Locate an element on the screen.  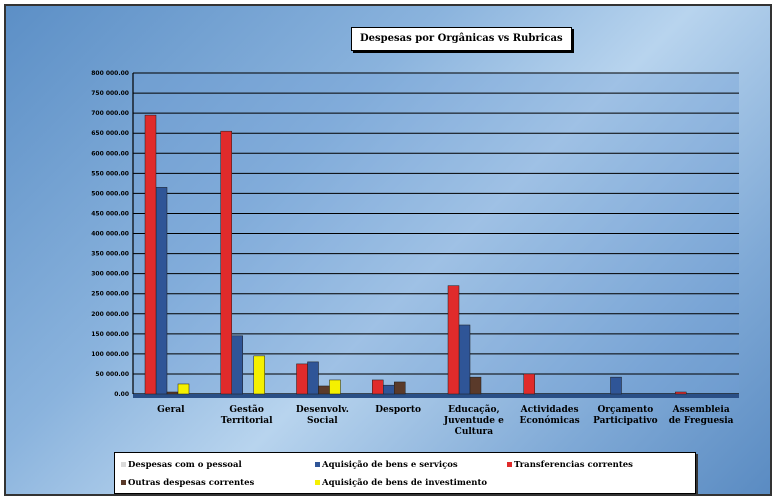
x-category-label: Desenvolv. is located at coordinates (322, 410).